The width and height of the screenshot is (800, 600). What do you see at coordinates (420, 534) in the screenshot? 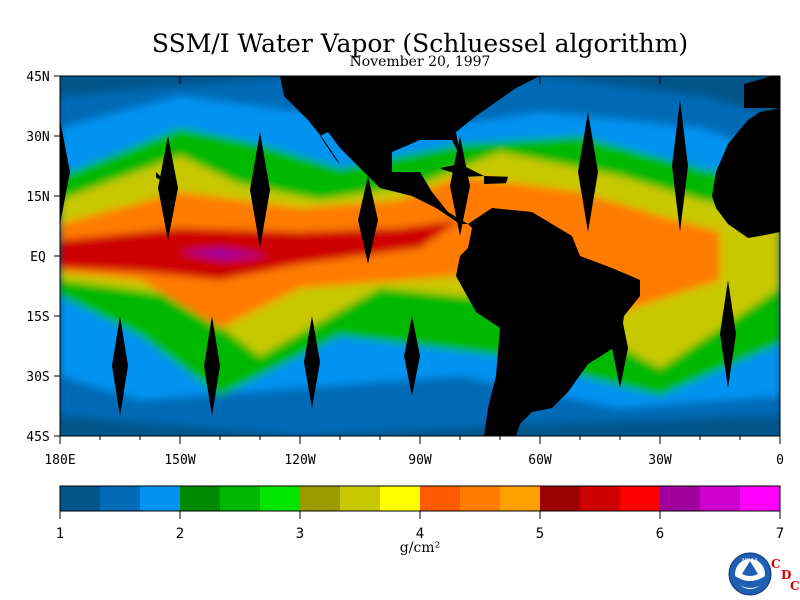
I see `colorbar-tick-label: 4` at bounding box center [420, 534].